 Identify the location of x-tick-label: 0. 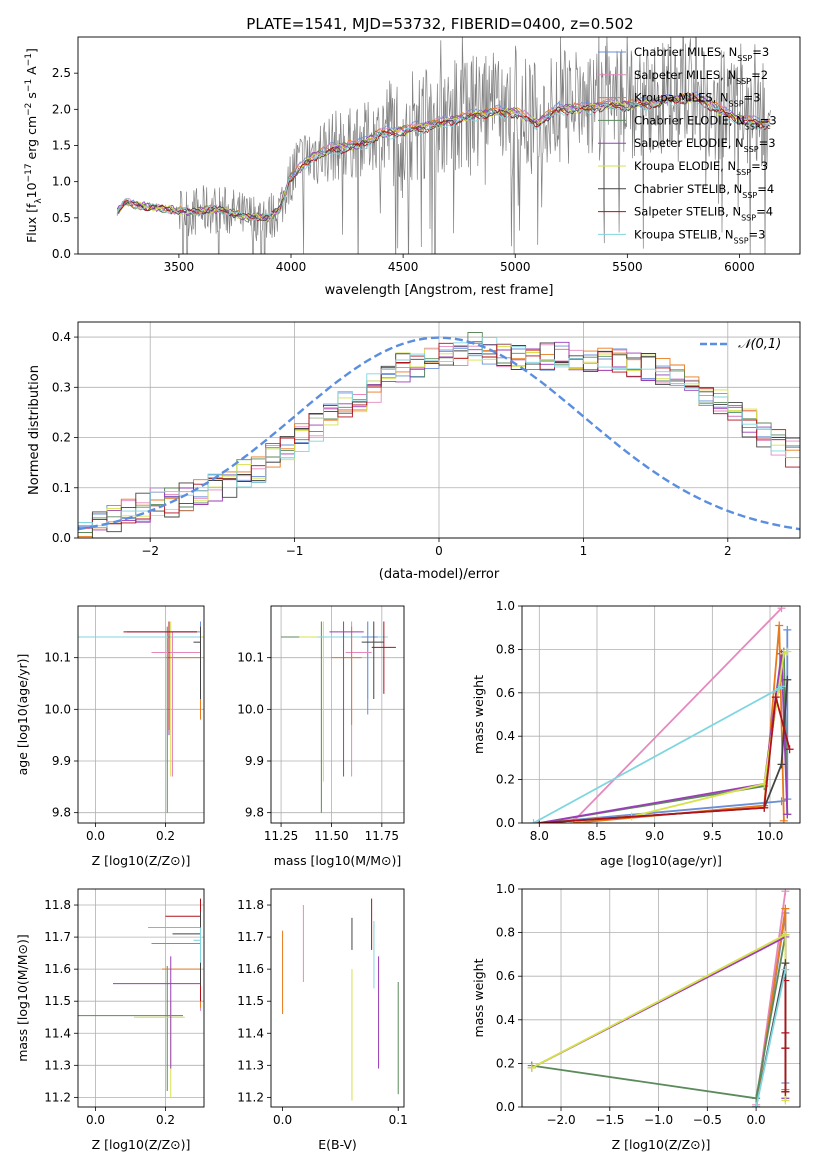
(439, 551).